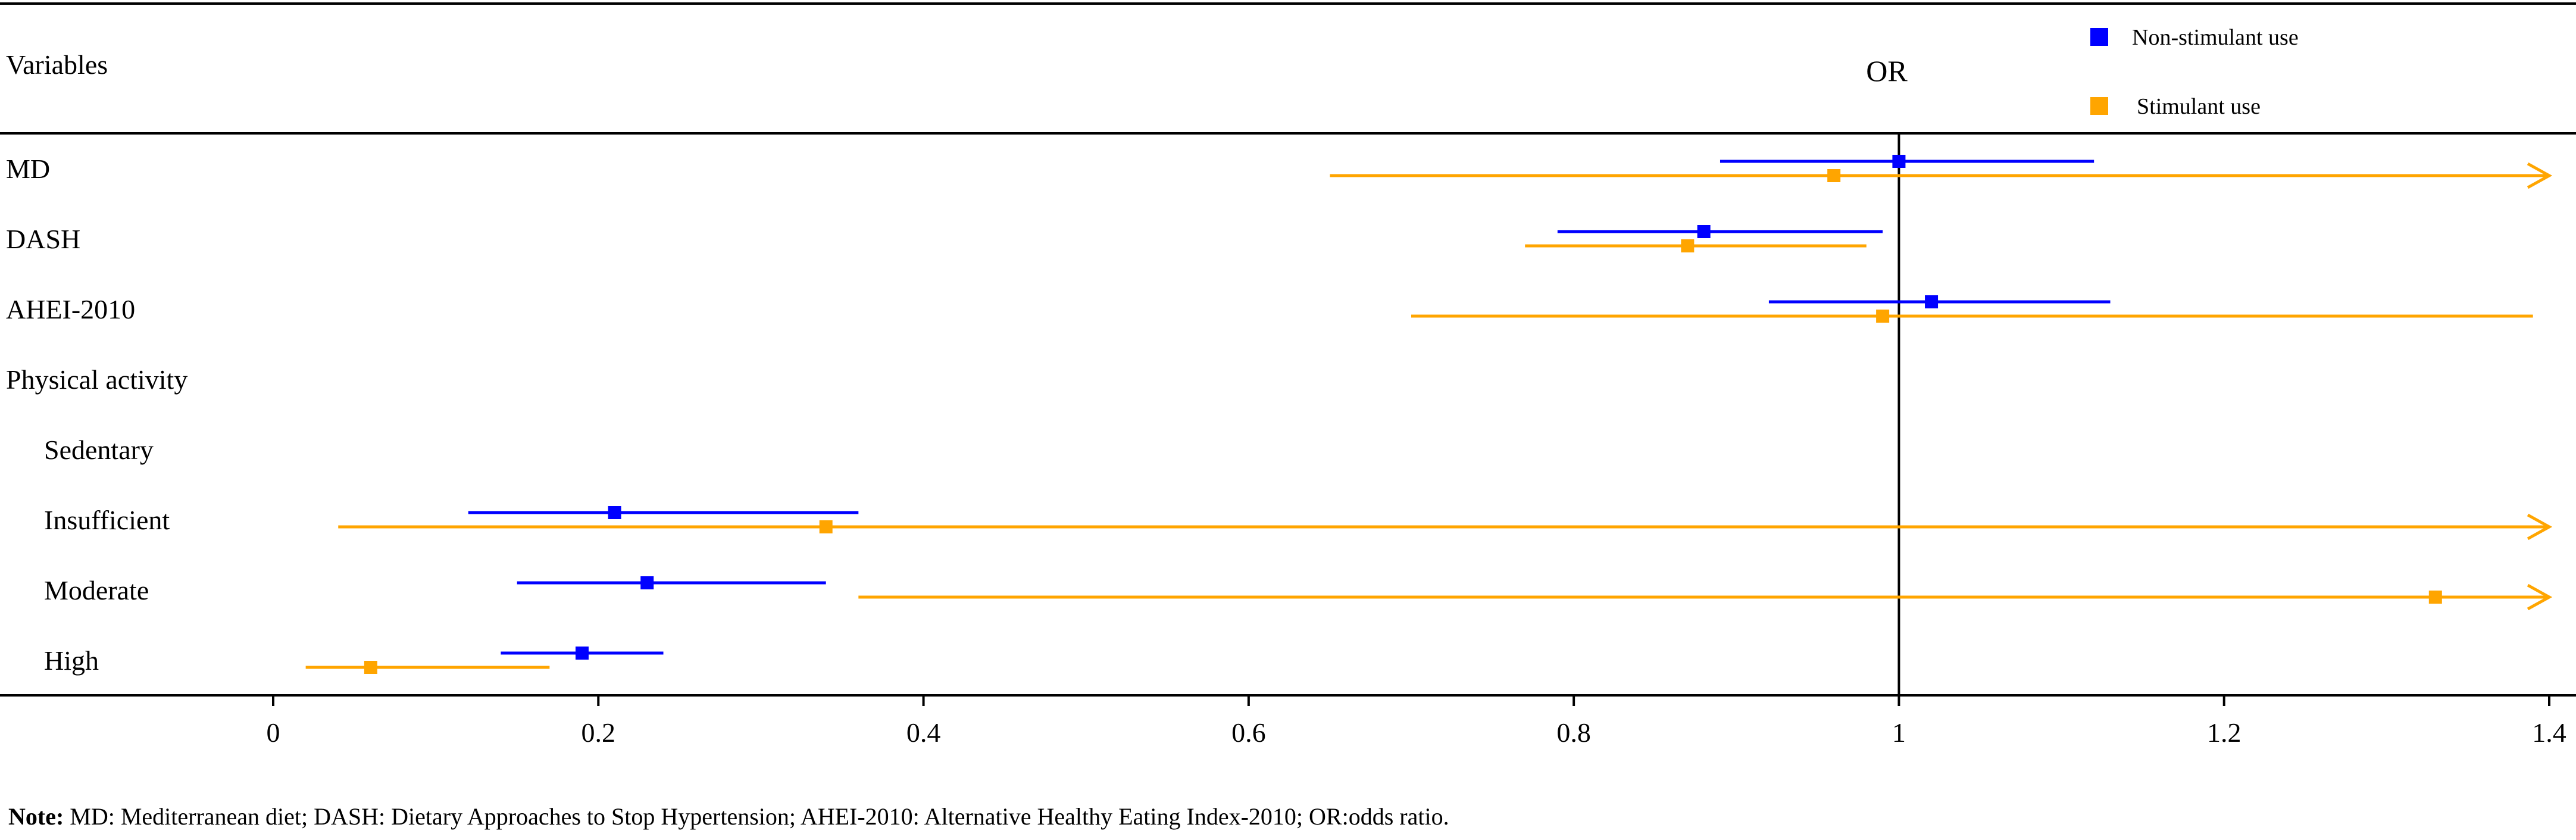 This screenshot has width=2576, height=840. What do you see at coordinates (427, 668) in the screenshot?
I see `estimate-high-stimulant` at bounding box center [427, 668].